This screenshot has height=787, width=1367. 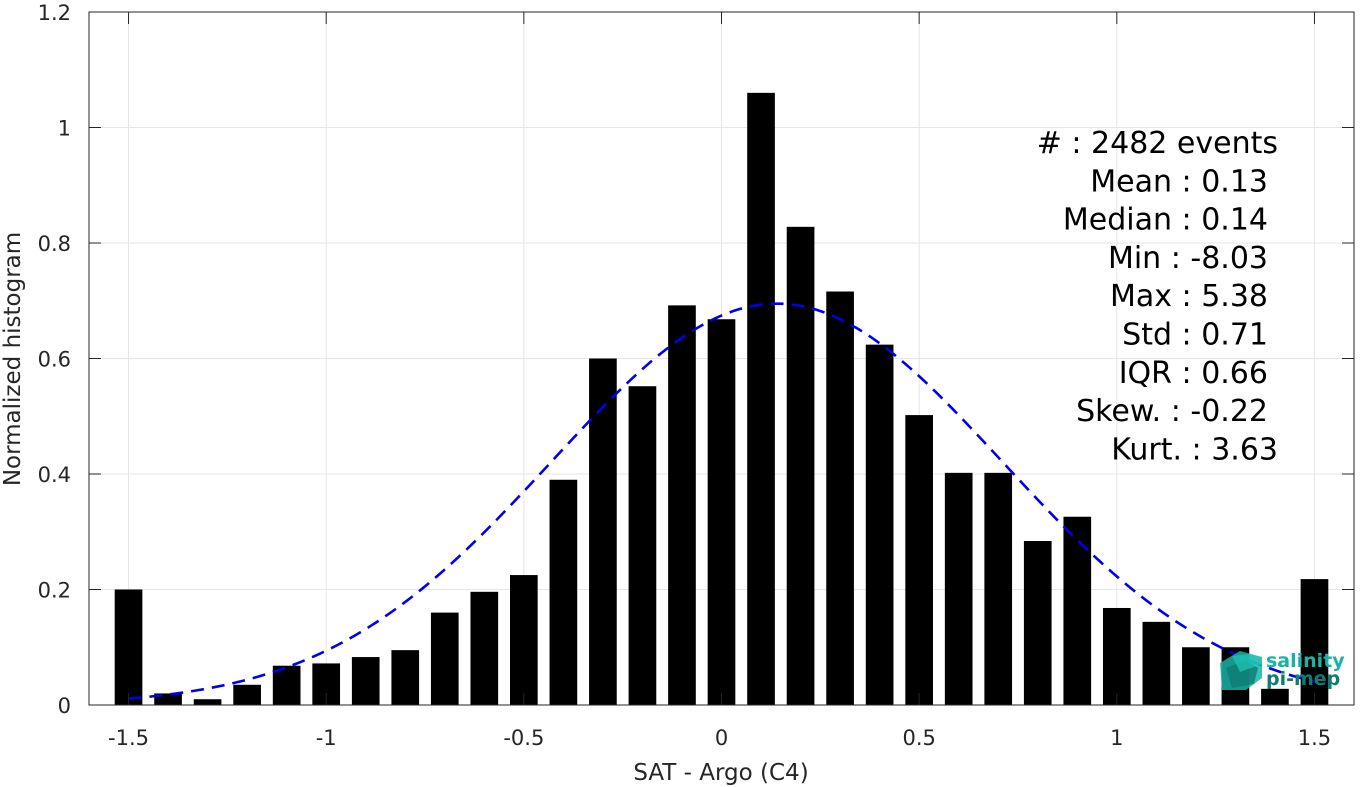 What do you see at coordinates (1189, 296) in the screenshot?
I see `stat-line: Max : 5.38` at bounding box center [1189, 296].